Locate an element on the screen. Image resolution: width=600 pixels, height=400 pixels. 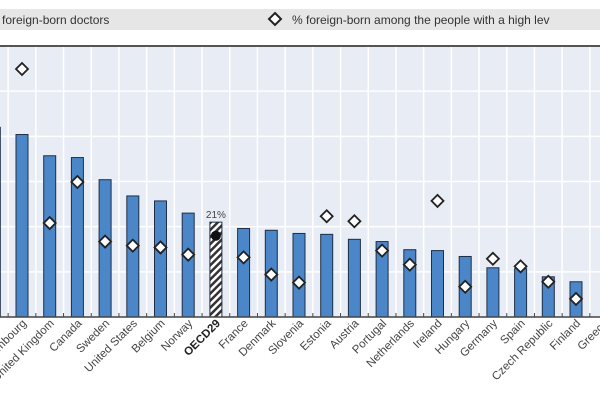
legend-band is located at coordinates (300, 19).